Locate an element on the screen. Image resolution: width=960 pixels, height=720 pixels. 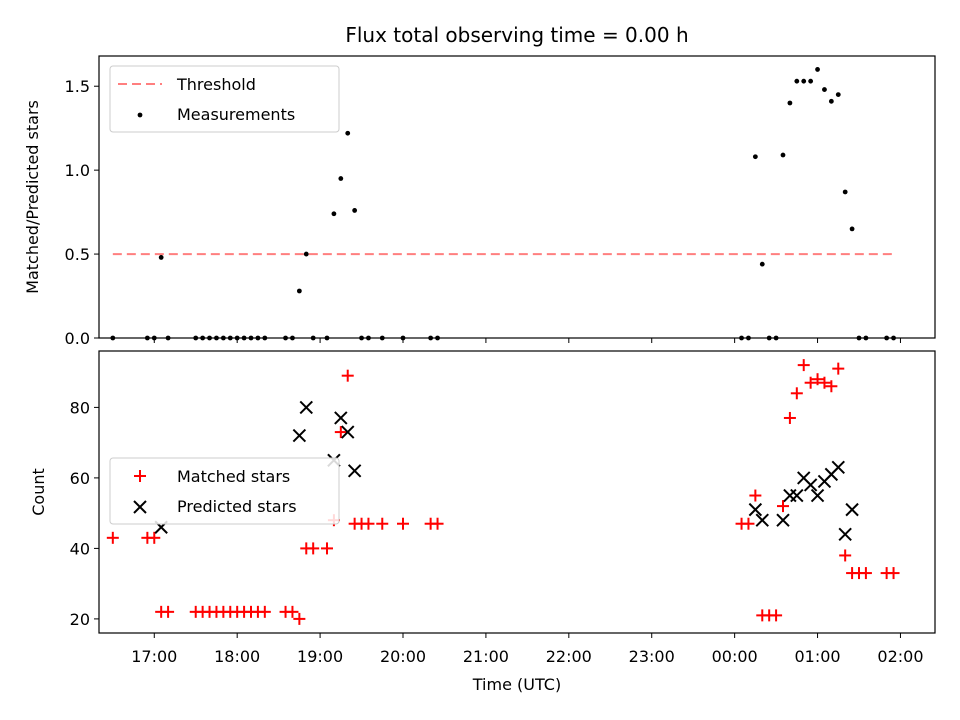
bottom-legend-box is located at coordinates (224, 491).